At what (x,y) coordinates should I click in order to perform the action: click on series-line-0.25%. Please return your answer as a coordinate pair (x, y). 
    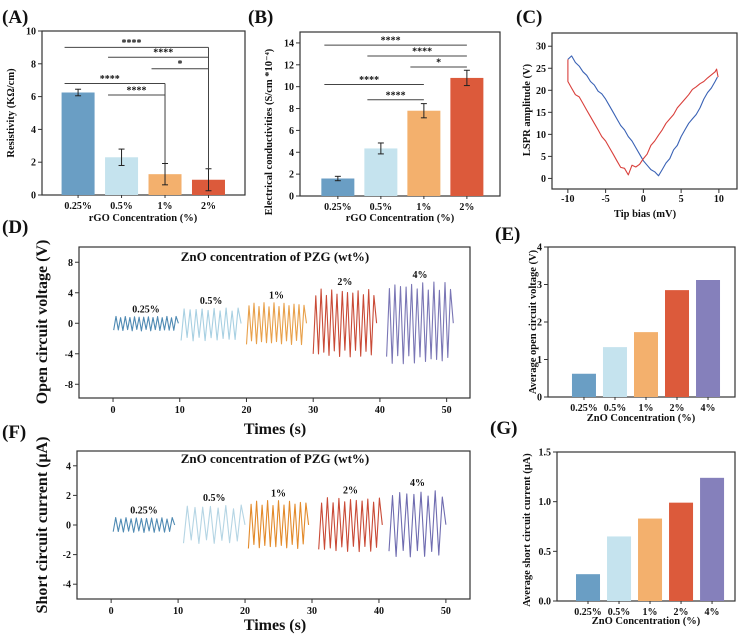
    Looking at the image, I should click on (146, 323).